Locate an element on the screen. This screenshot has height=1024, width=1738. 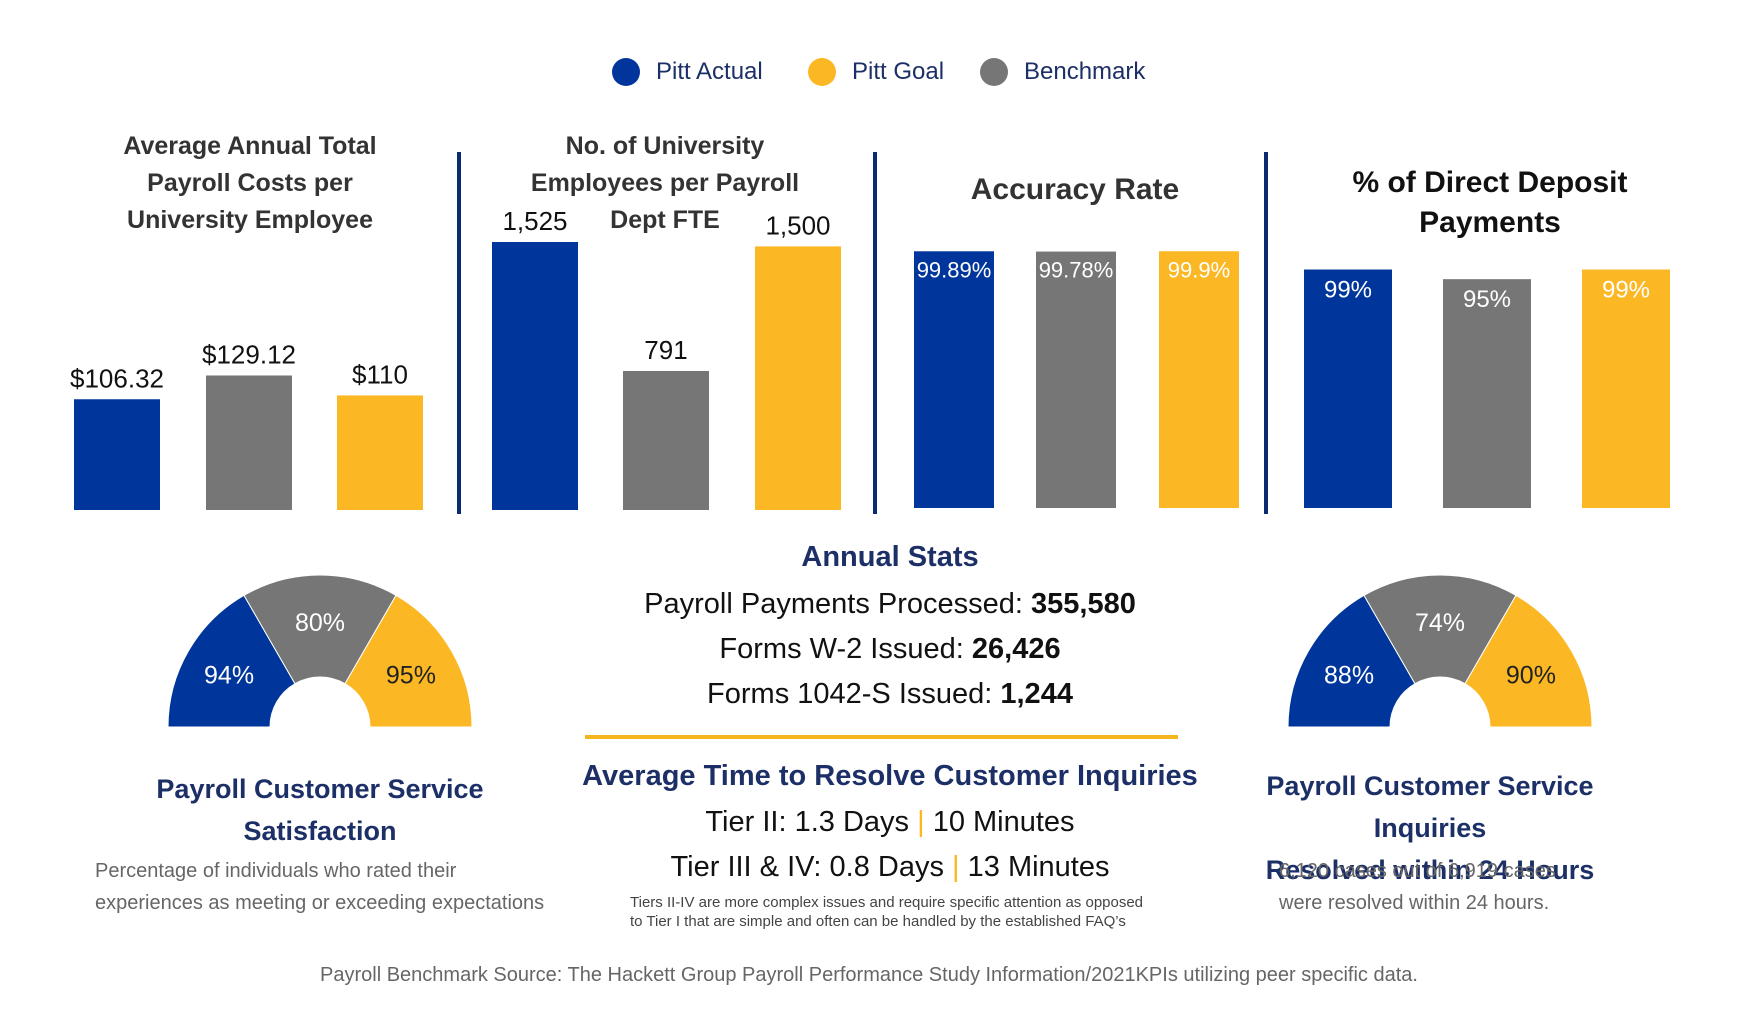
title-line: % of Direct Deposit is located at coordinates (1490, 182).